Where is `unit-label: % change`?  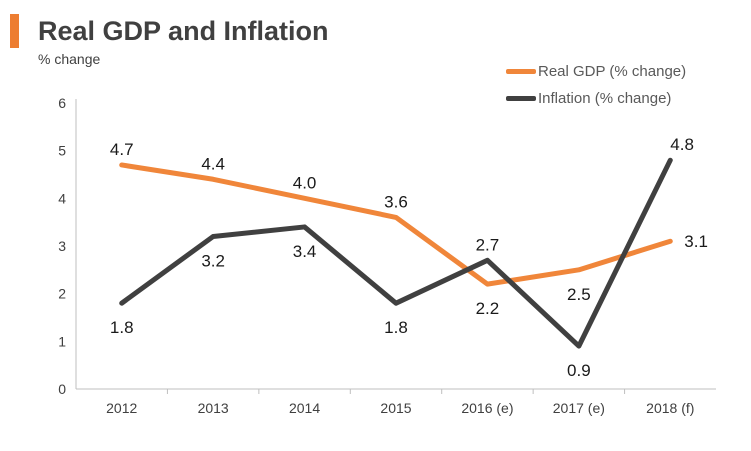
unit-label: % change is located at coordinates (69, 59).